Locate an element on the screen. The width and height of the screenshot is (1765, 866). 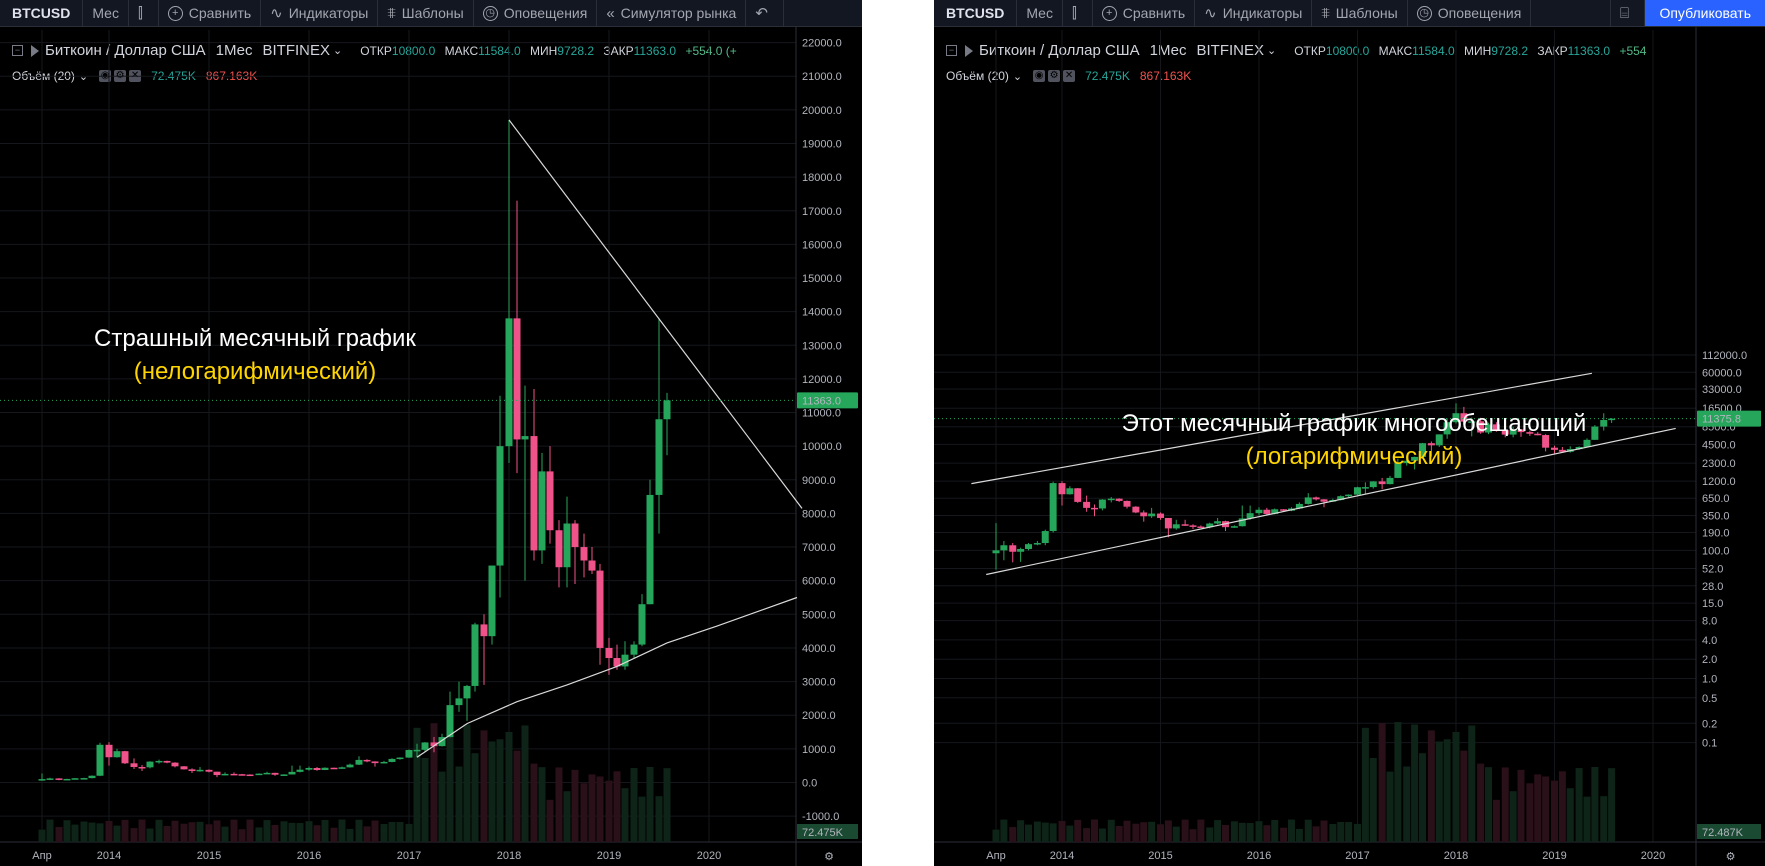
visibility-icon: ◉ is located at coordinates (1039, 76).